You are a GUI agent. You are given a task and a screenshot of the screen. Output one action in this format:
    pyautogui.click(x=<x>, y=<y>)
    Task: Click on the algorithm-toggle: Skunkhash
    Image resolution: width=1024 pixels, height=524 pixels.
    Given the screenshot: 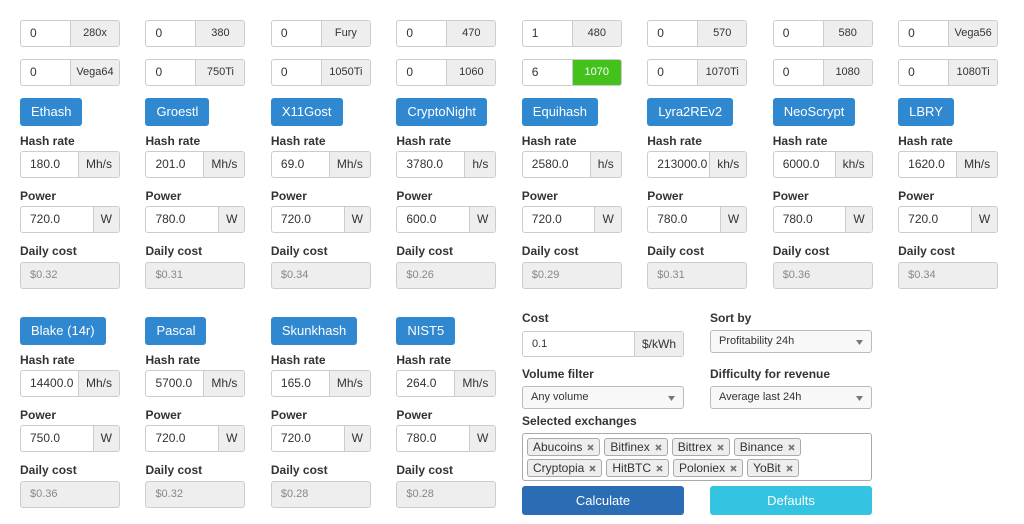 What is the action you would take?
    pyautogui.click(x=314, y=331)
    